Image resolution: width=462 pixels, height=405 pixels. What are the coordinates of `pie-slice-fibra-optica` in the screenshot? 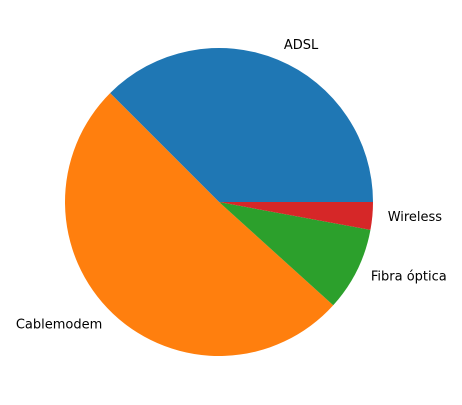 It's located at (295, 254).